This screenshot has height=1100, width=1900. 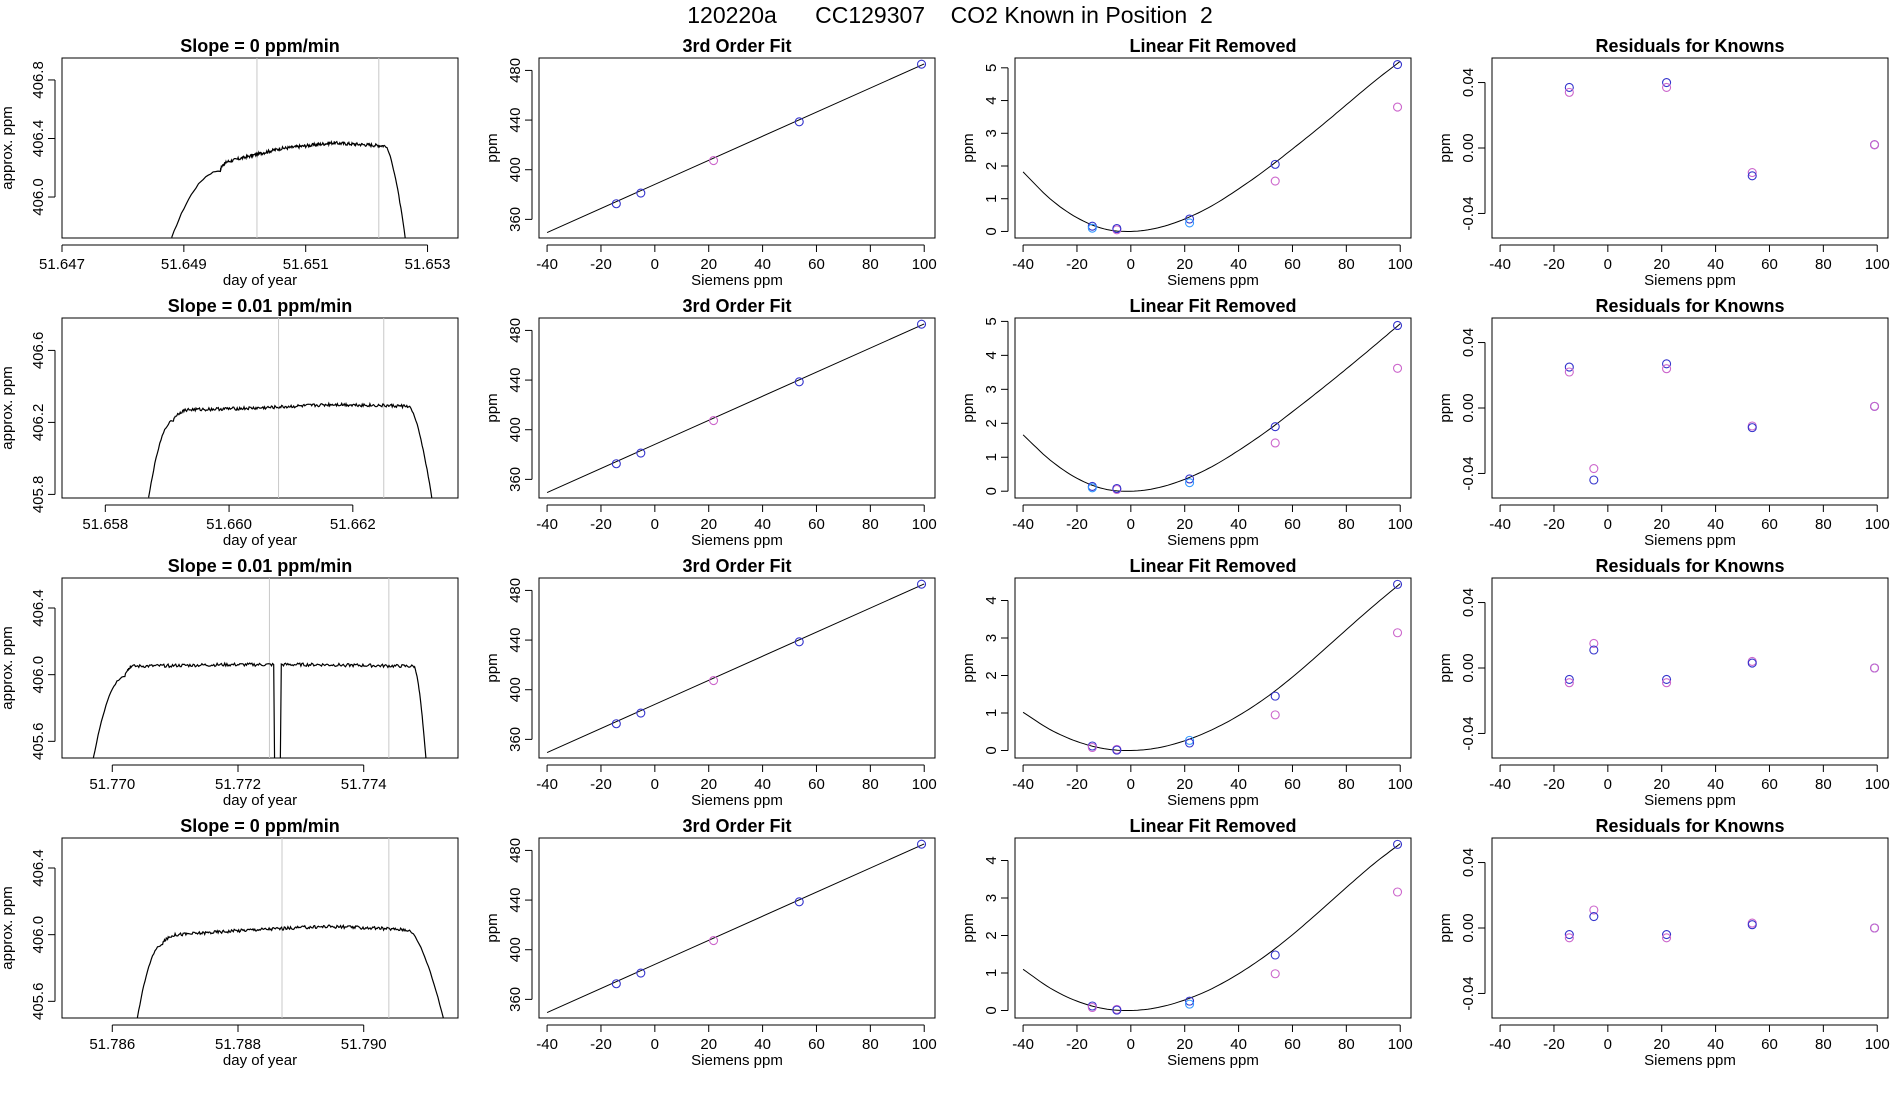 I want to click on y-tick-label: -0.04, so click(x=1468, y=733).